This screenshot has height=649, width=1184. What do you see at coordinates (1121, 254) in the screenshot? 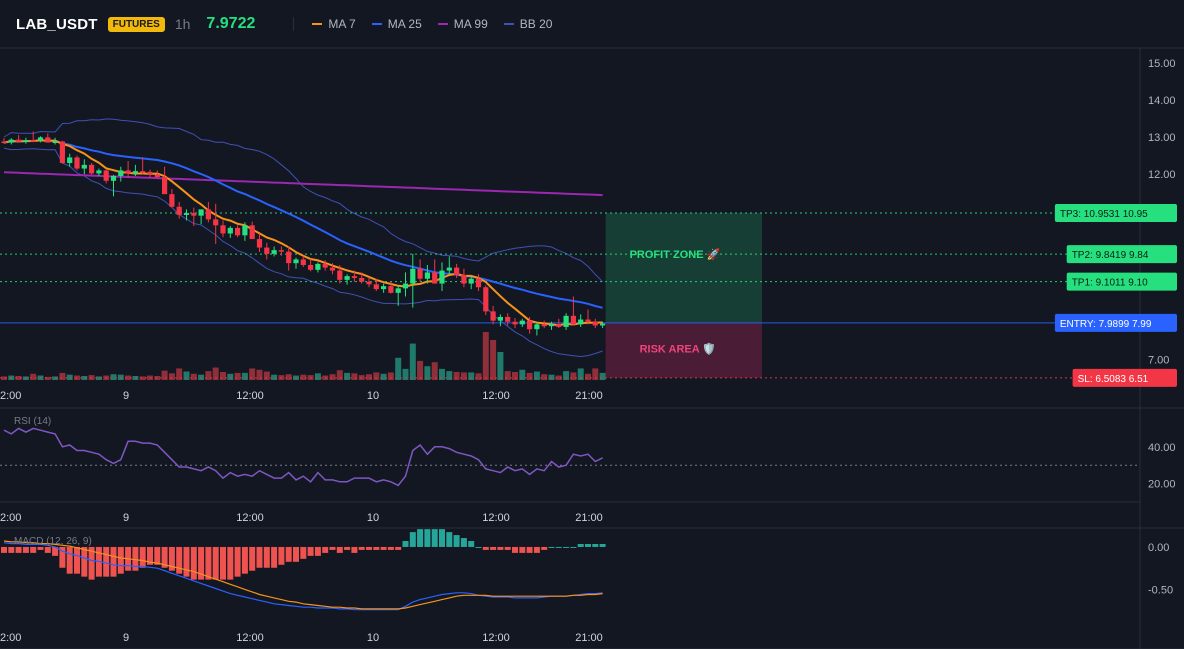
I see `level-tag-tp2` at bounding box center [1121, 254].